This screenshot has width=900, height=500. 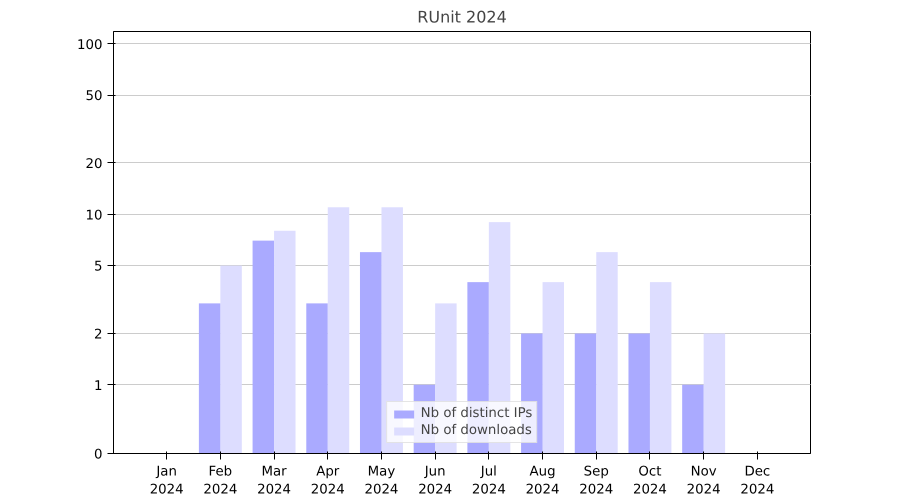 I want to click on y-tick-label: 2, so click(x=98, y=334).